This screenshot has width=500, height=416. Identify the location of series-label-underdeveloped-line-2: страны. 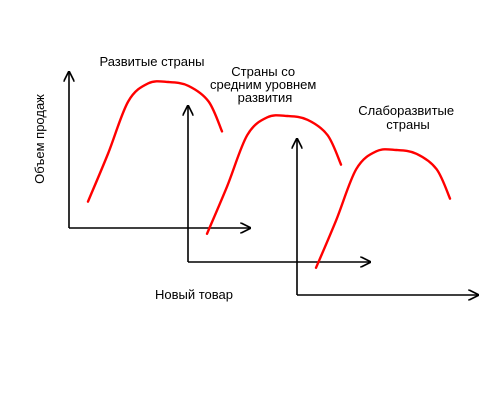
(407, 124).